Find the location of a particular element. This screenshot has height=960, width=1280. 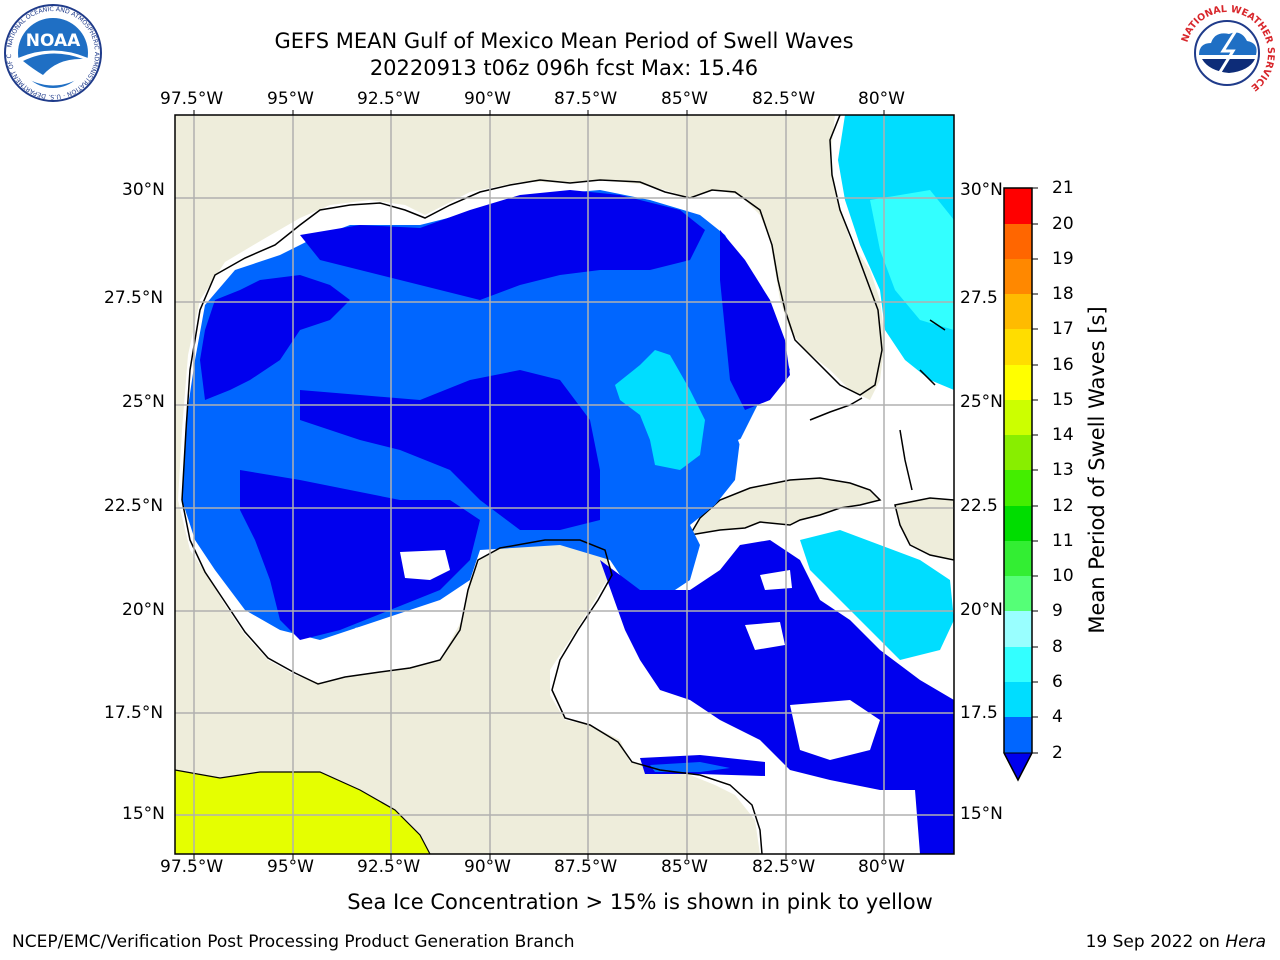

map-subtitle: 20220913 t06z 096h fcst Max: 15.46 is located at coordinates (564, 68).